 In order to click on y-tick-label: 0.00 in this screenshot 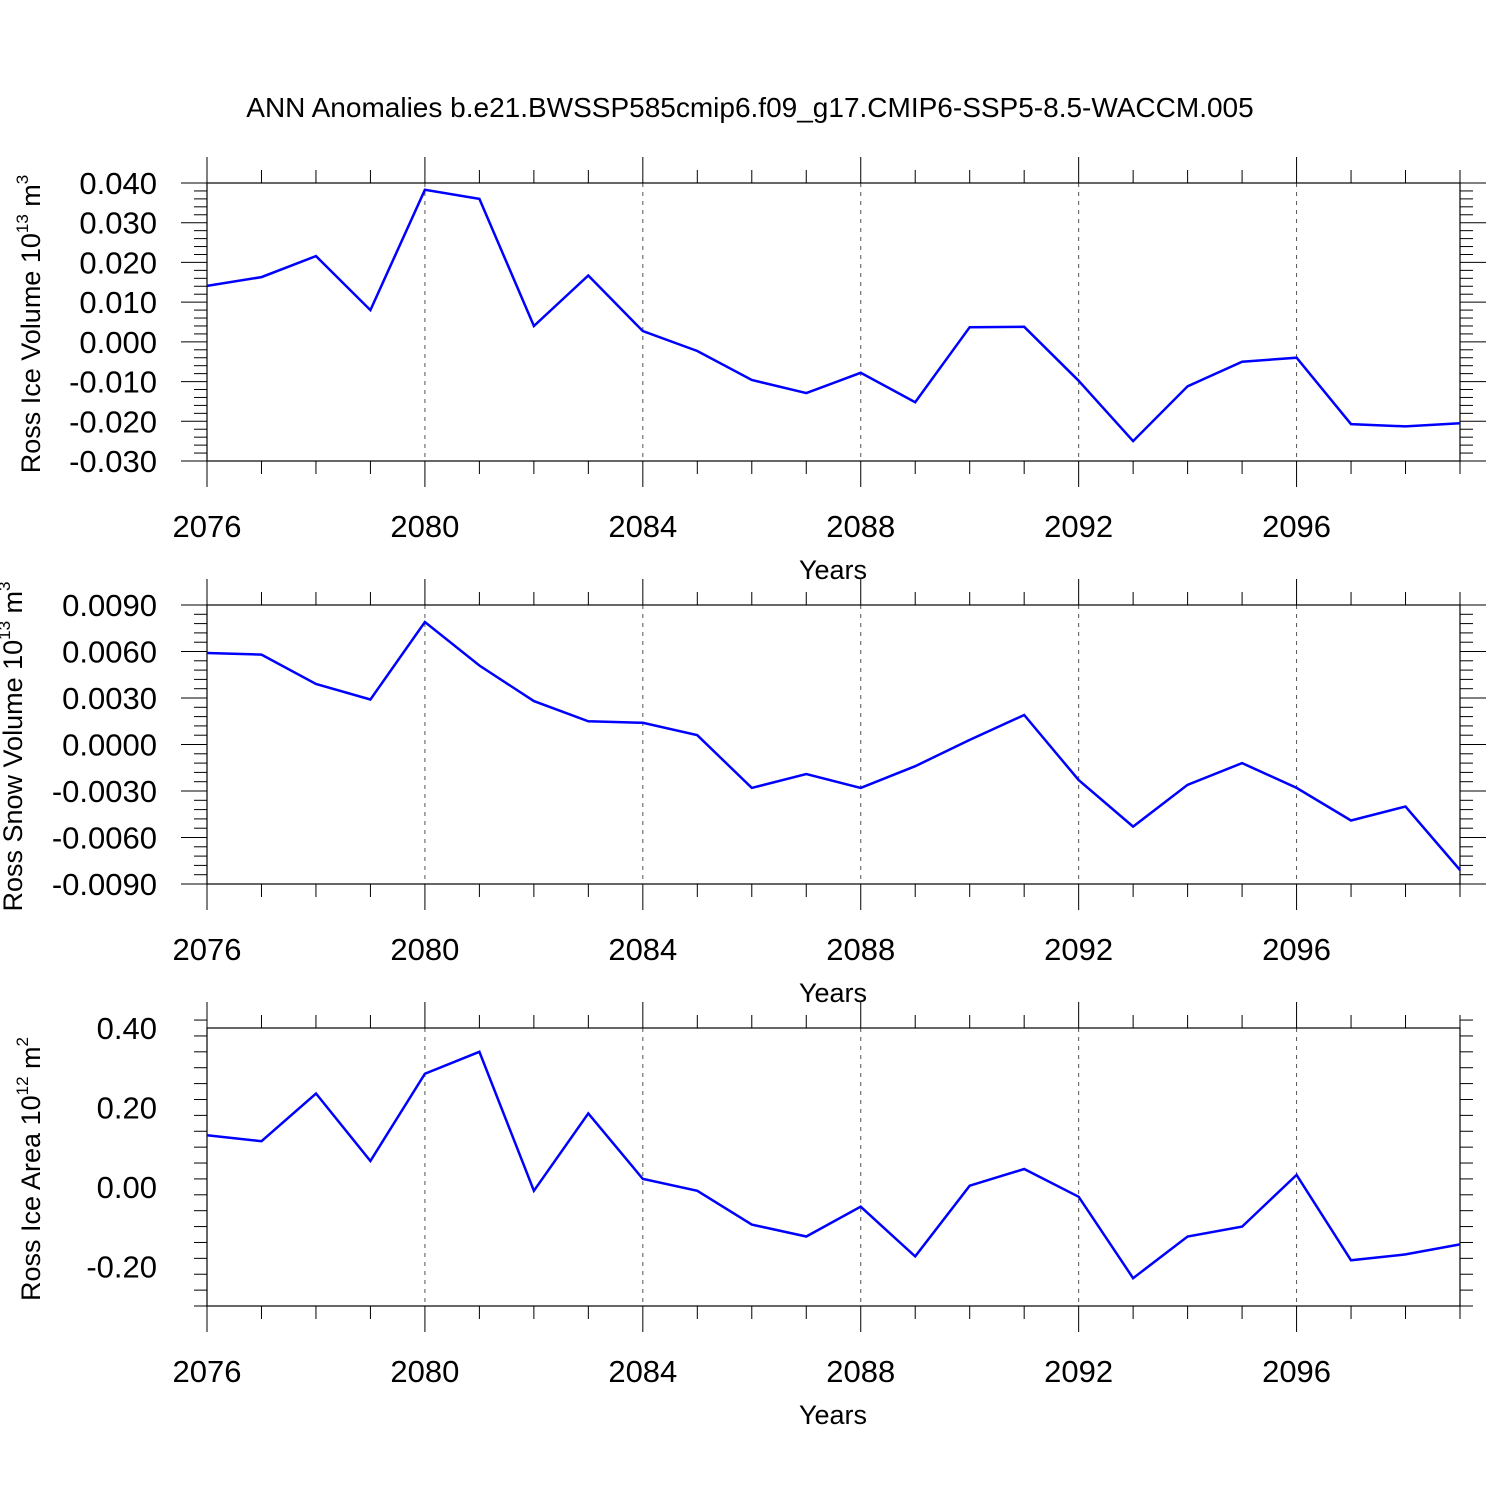, I will do `click(127, 1187)`.